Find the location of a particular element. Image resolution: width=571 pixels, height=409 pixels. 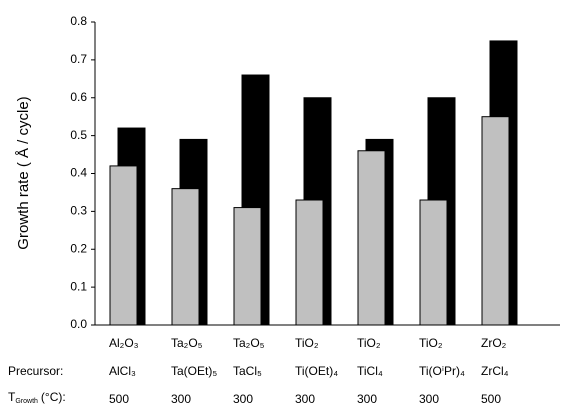

precursor-label: Ti(OEt)₄ is located at coordinates (316, 371).